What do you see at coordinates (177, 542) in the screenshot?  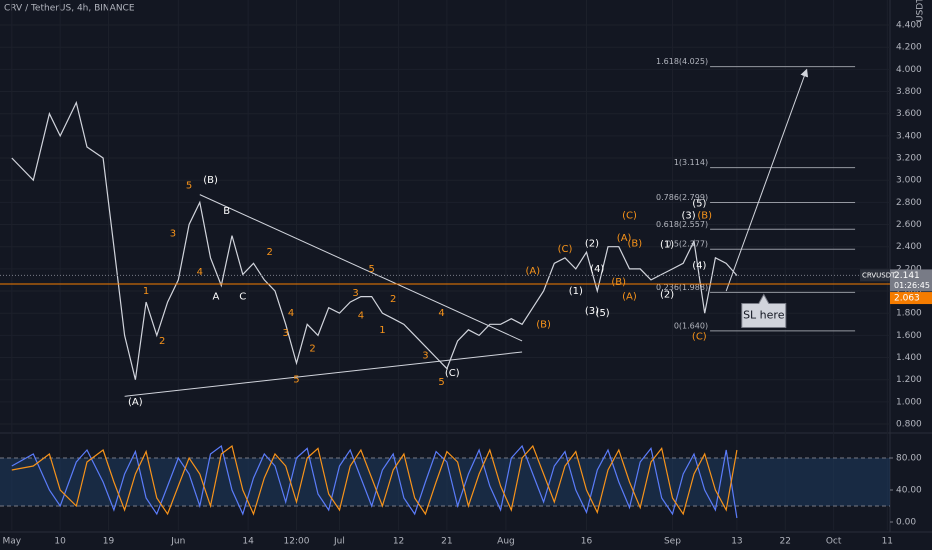 I see `x-tick-label: Jun` at bounding box center [177, 542].